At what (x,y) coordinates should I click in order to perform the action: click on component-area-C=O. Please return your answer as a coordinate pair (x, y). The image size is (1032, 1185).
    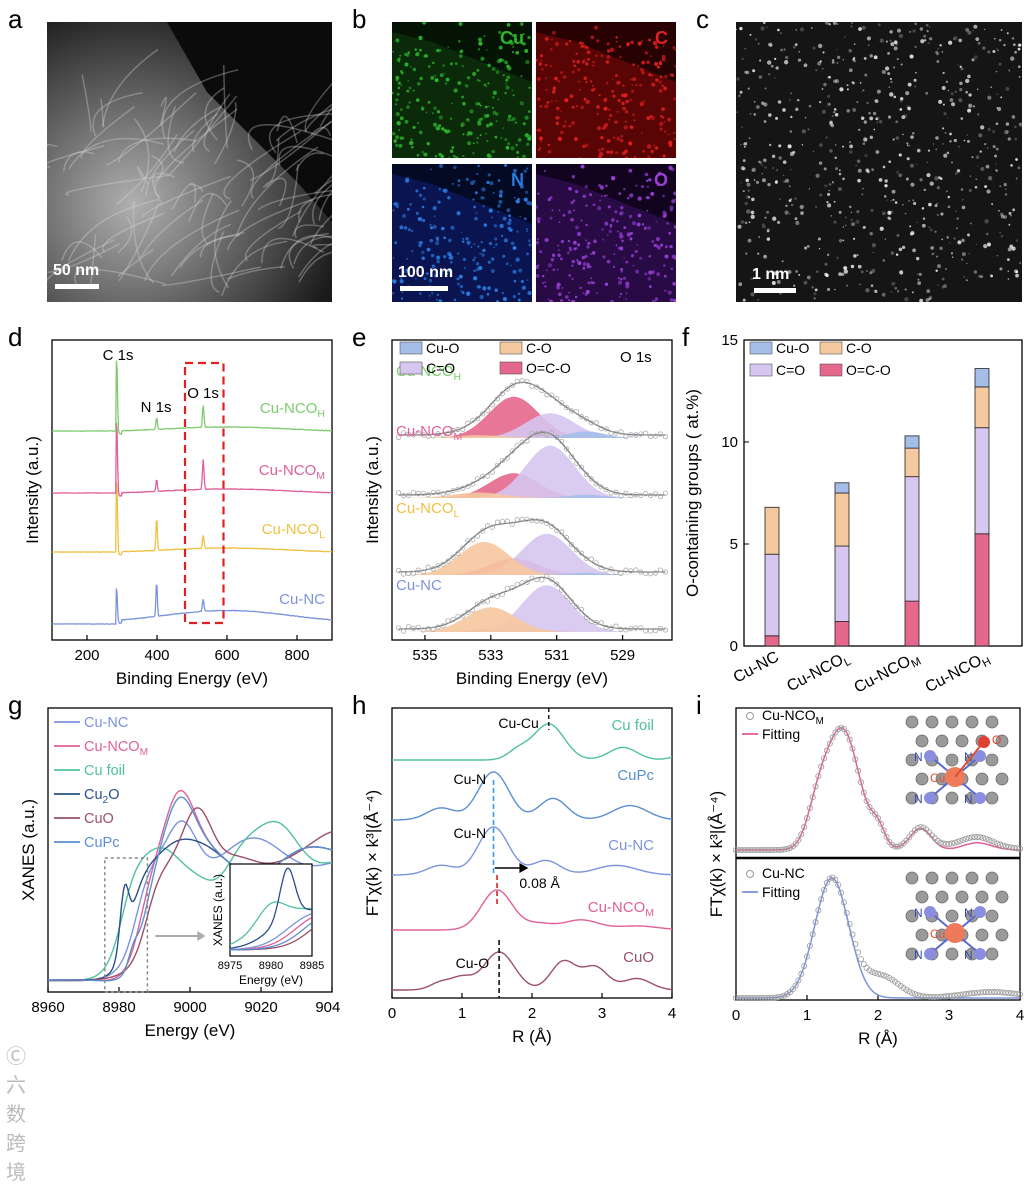
    Looking at the image, I should click on (532, 608).